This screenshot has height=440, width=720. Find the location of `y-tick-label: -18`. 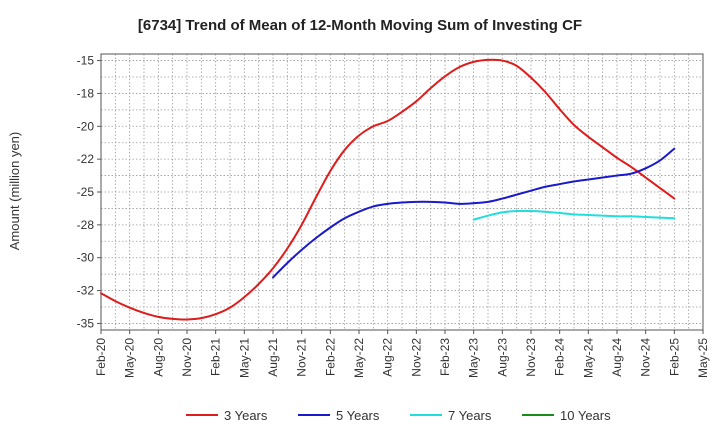

y-tick-label: -18 is located at coordinates (86, 93).